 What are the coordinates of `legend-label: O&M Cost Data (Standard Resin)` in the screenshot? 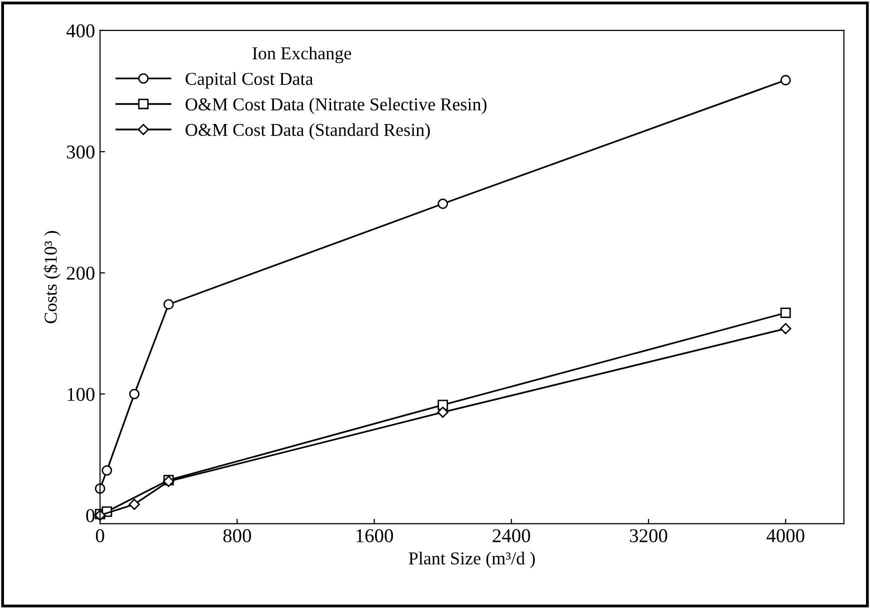 It's located at (308, 131).